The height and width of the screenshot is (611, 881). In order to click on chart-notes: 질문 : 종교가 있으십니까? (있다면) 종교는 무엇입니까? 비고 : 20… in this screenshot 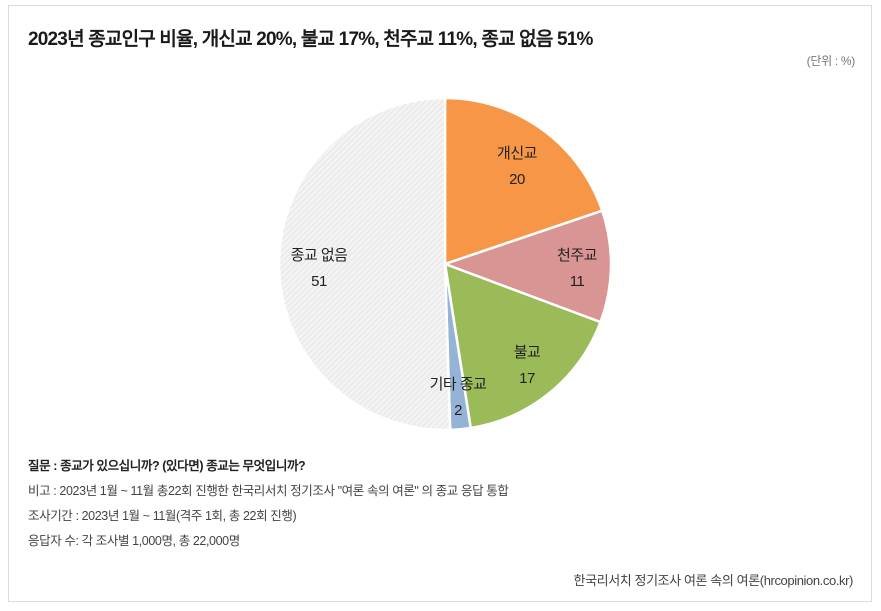, I will do `click(268, 504)`.